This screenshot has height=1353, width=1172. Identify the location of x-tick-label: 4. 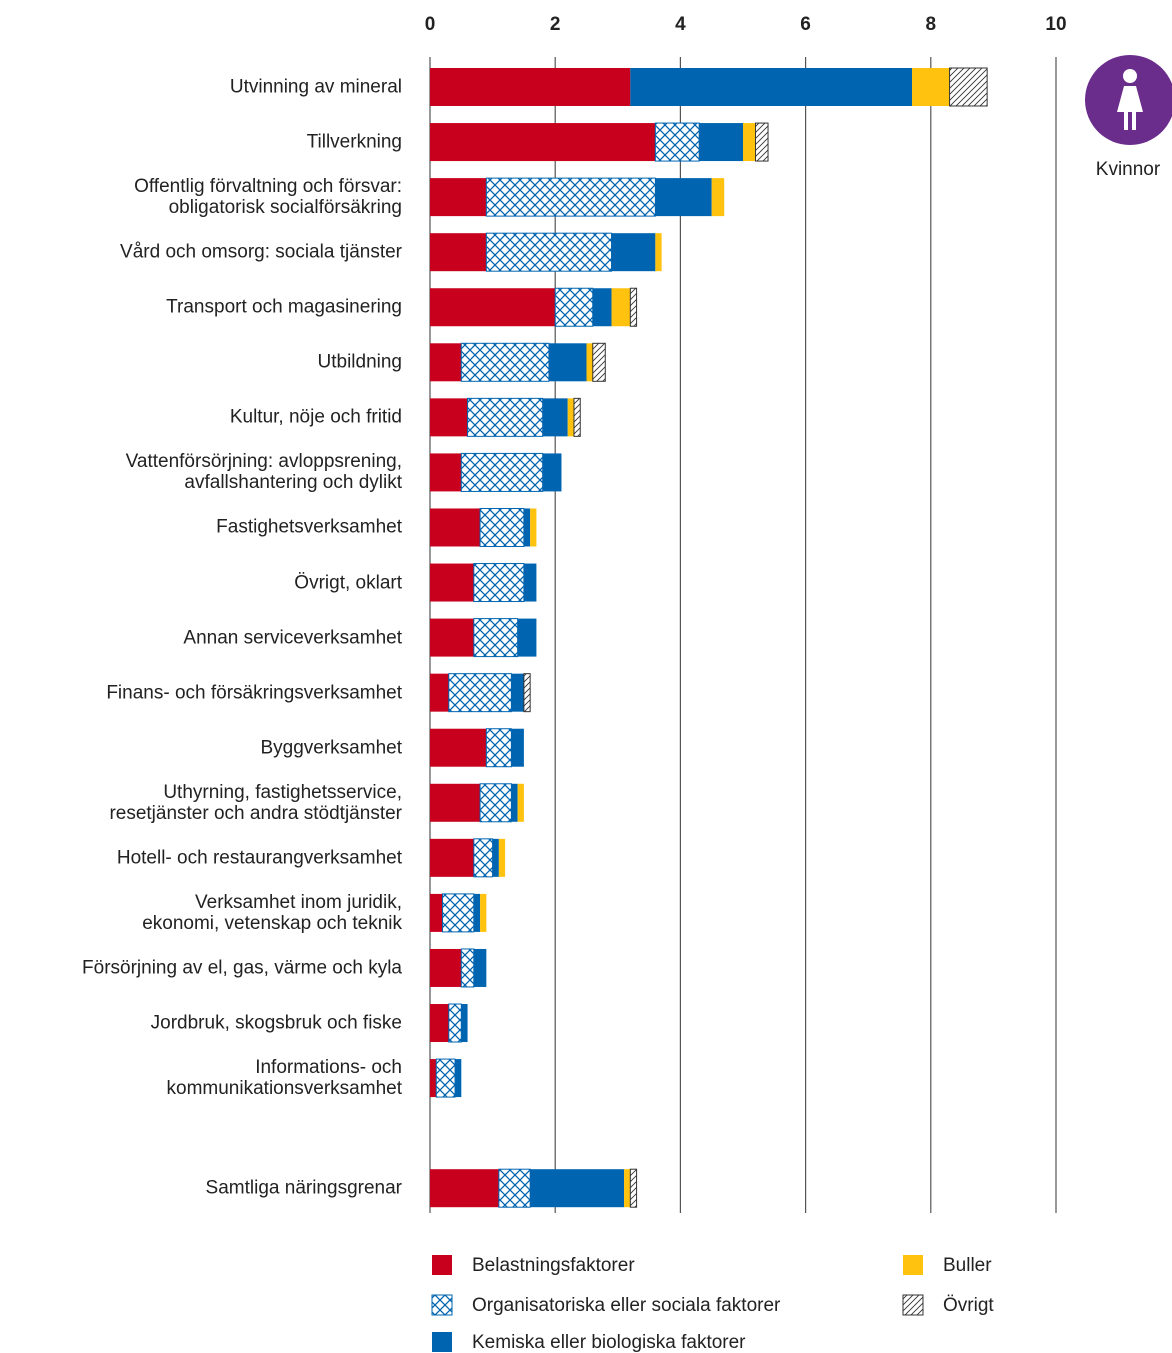
(680, 24).